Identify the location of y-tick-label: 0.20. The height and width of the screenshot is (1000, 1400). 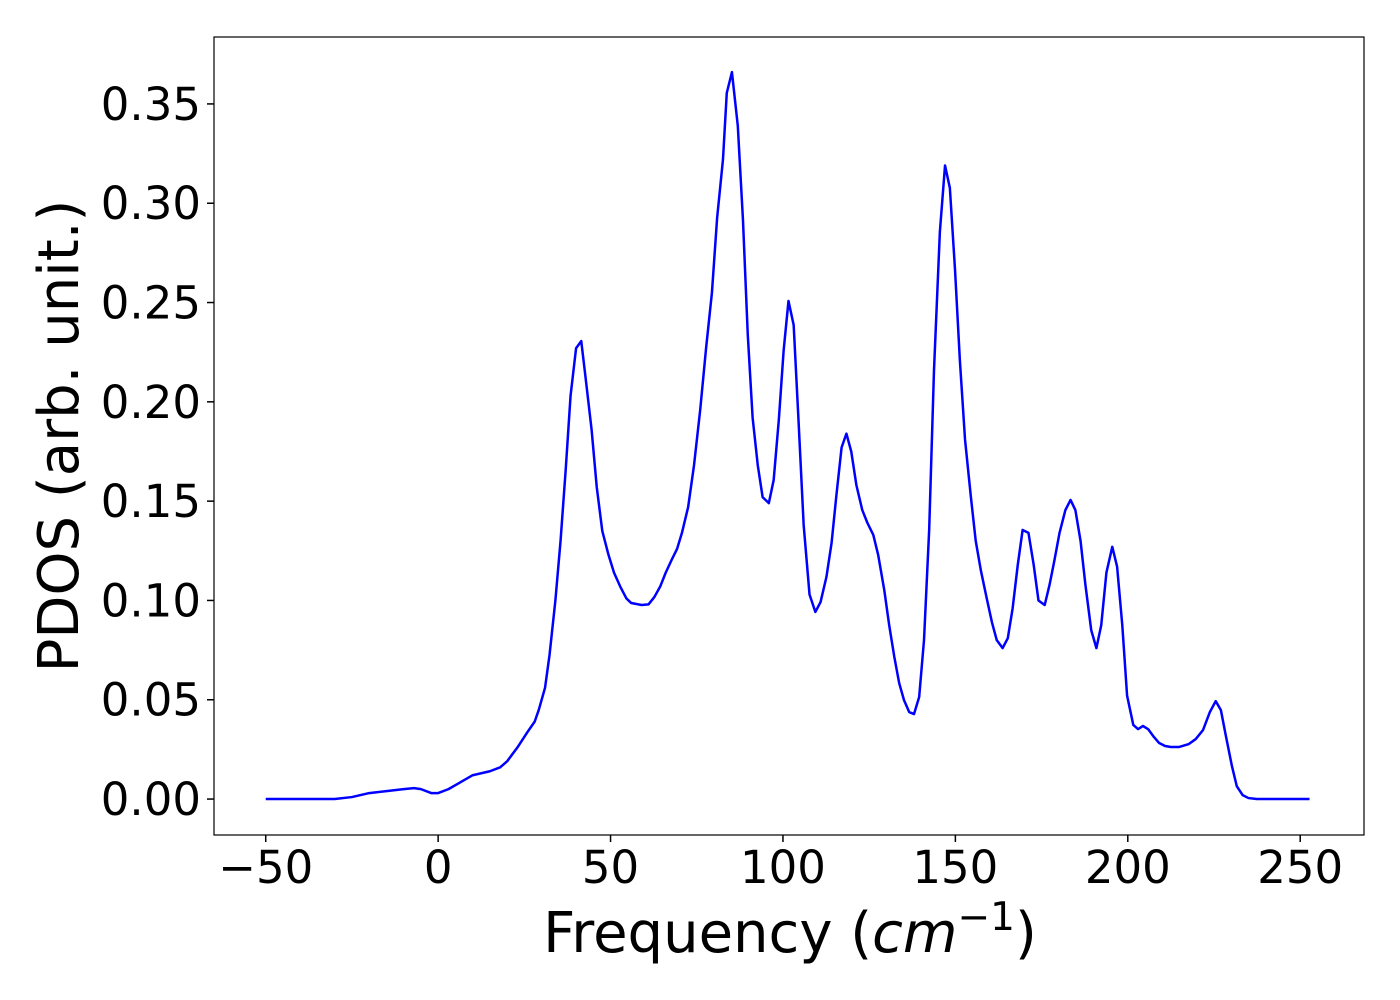
(151, 402).